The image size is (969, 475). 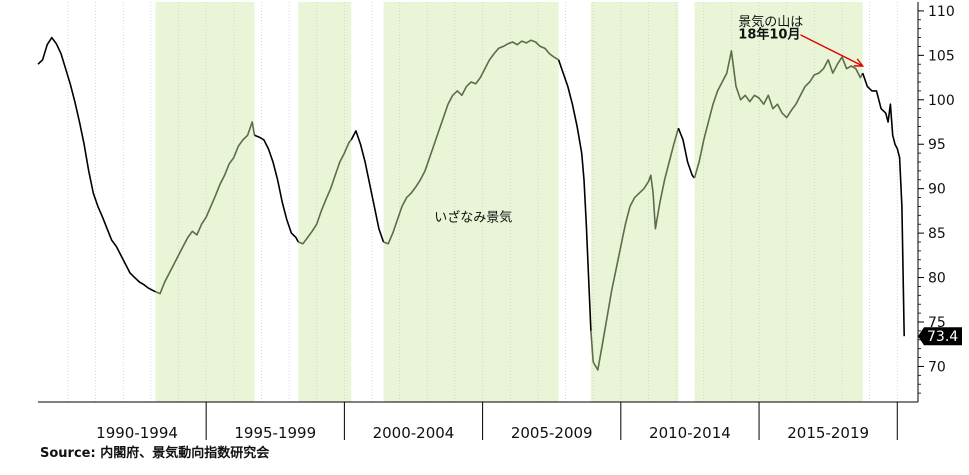 What do you see at coordinates (941, 12) in the screenshot?
I see `y-tick-label-110: 110` at bounding box center [941, 12].